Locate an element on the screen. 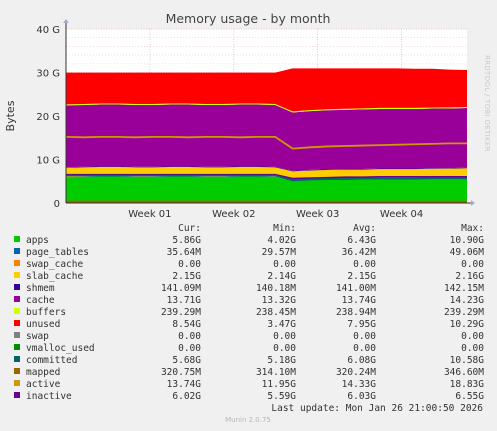 The height and width of the screenshot is (431, 497). legend-max-value: 10.29G is located at coordinates (467, 324).